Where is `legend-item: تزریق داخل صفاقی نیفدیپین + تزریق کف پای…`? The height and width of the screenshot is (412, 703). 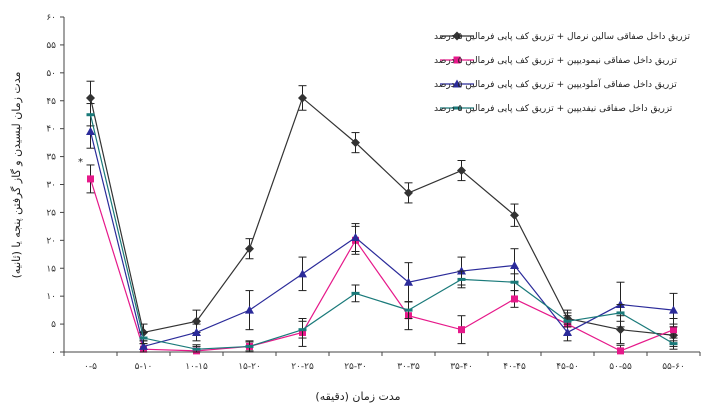 legend-item: تزریق داخل صفاقی نیفدیپین + تزریق کف پای… is located at coordinates (553, 109).